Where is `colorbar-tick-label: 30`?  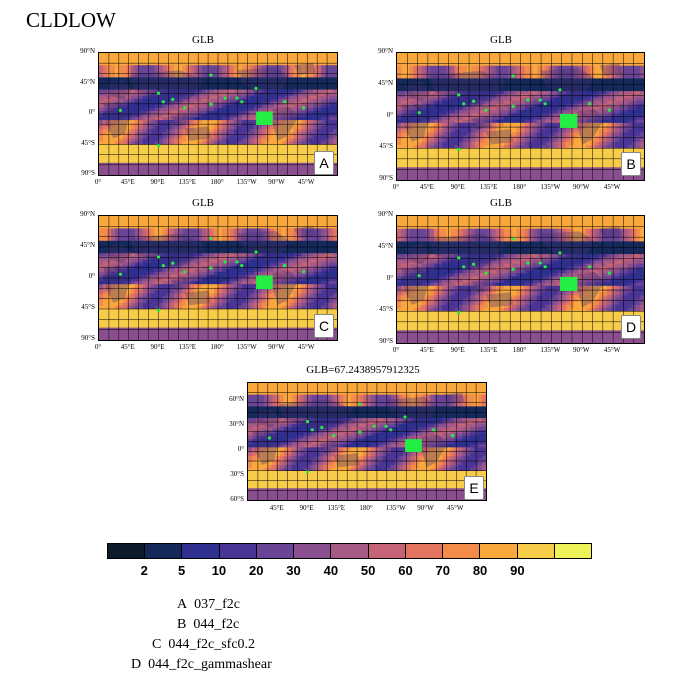 colorbar-tick-label: 30 is located at coordinates (293, 570).